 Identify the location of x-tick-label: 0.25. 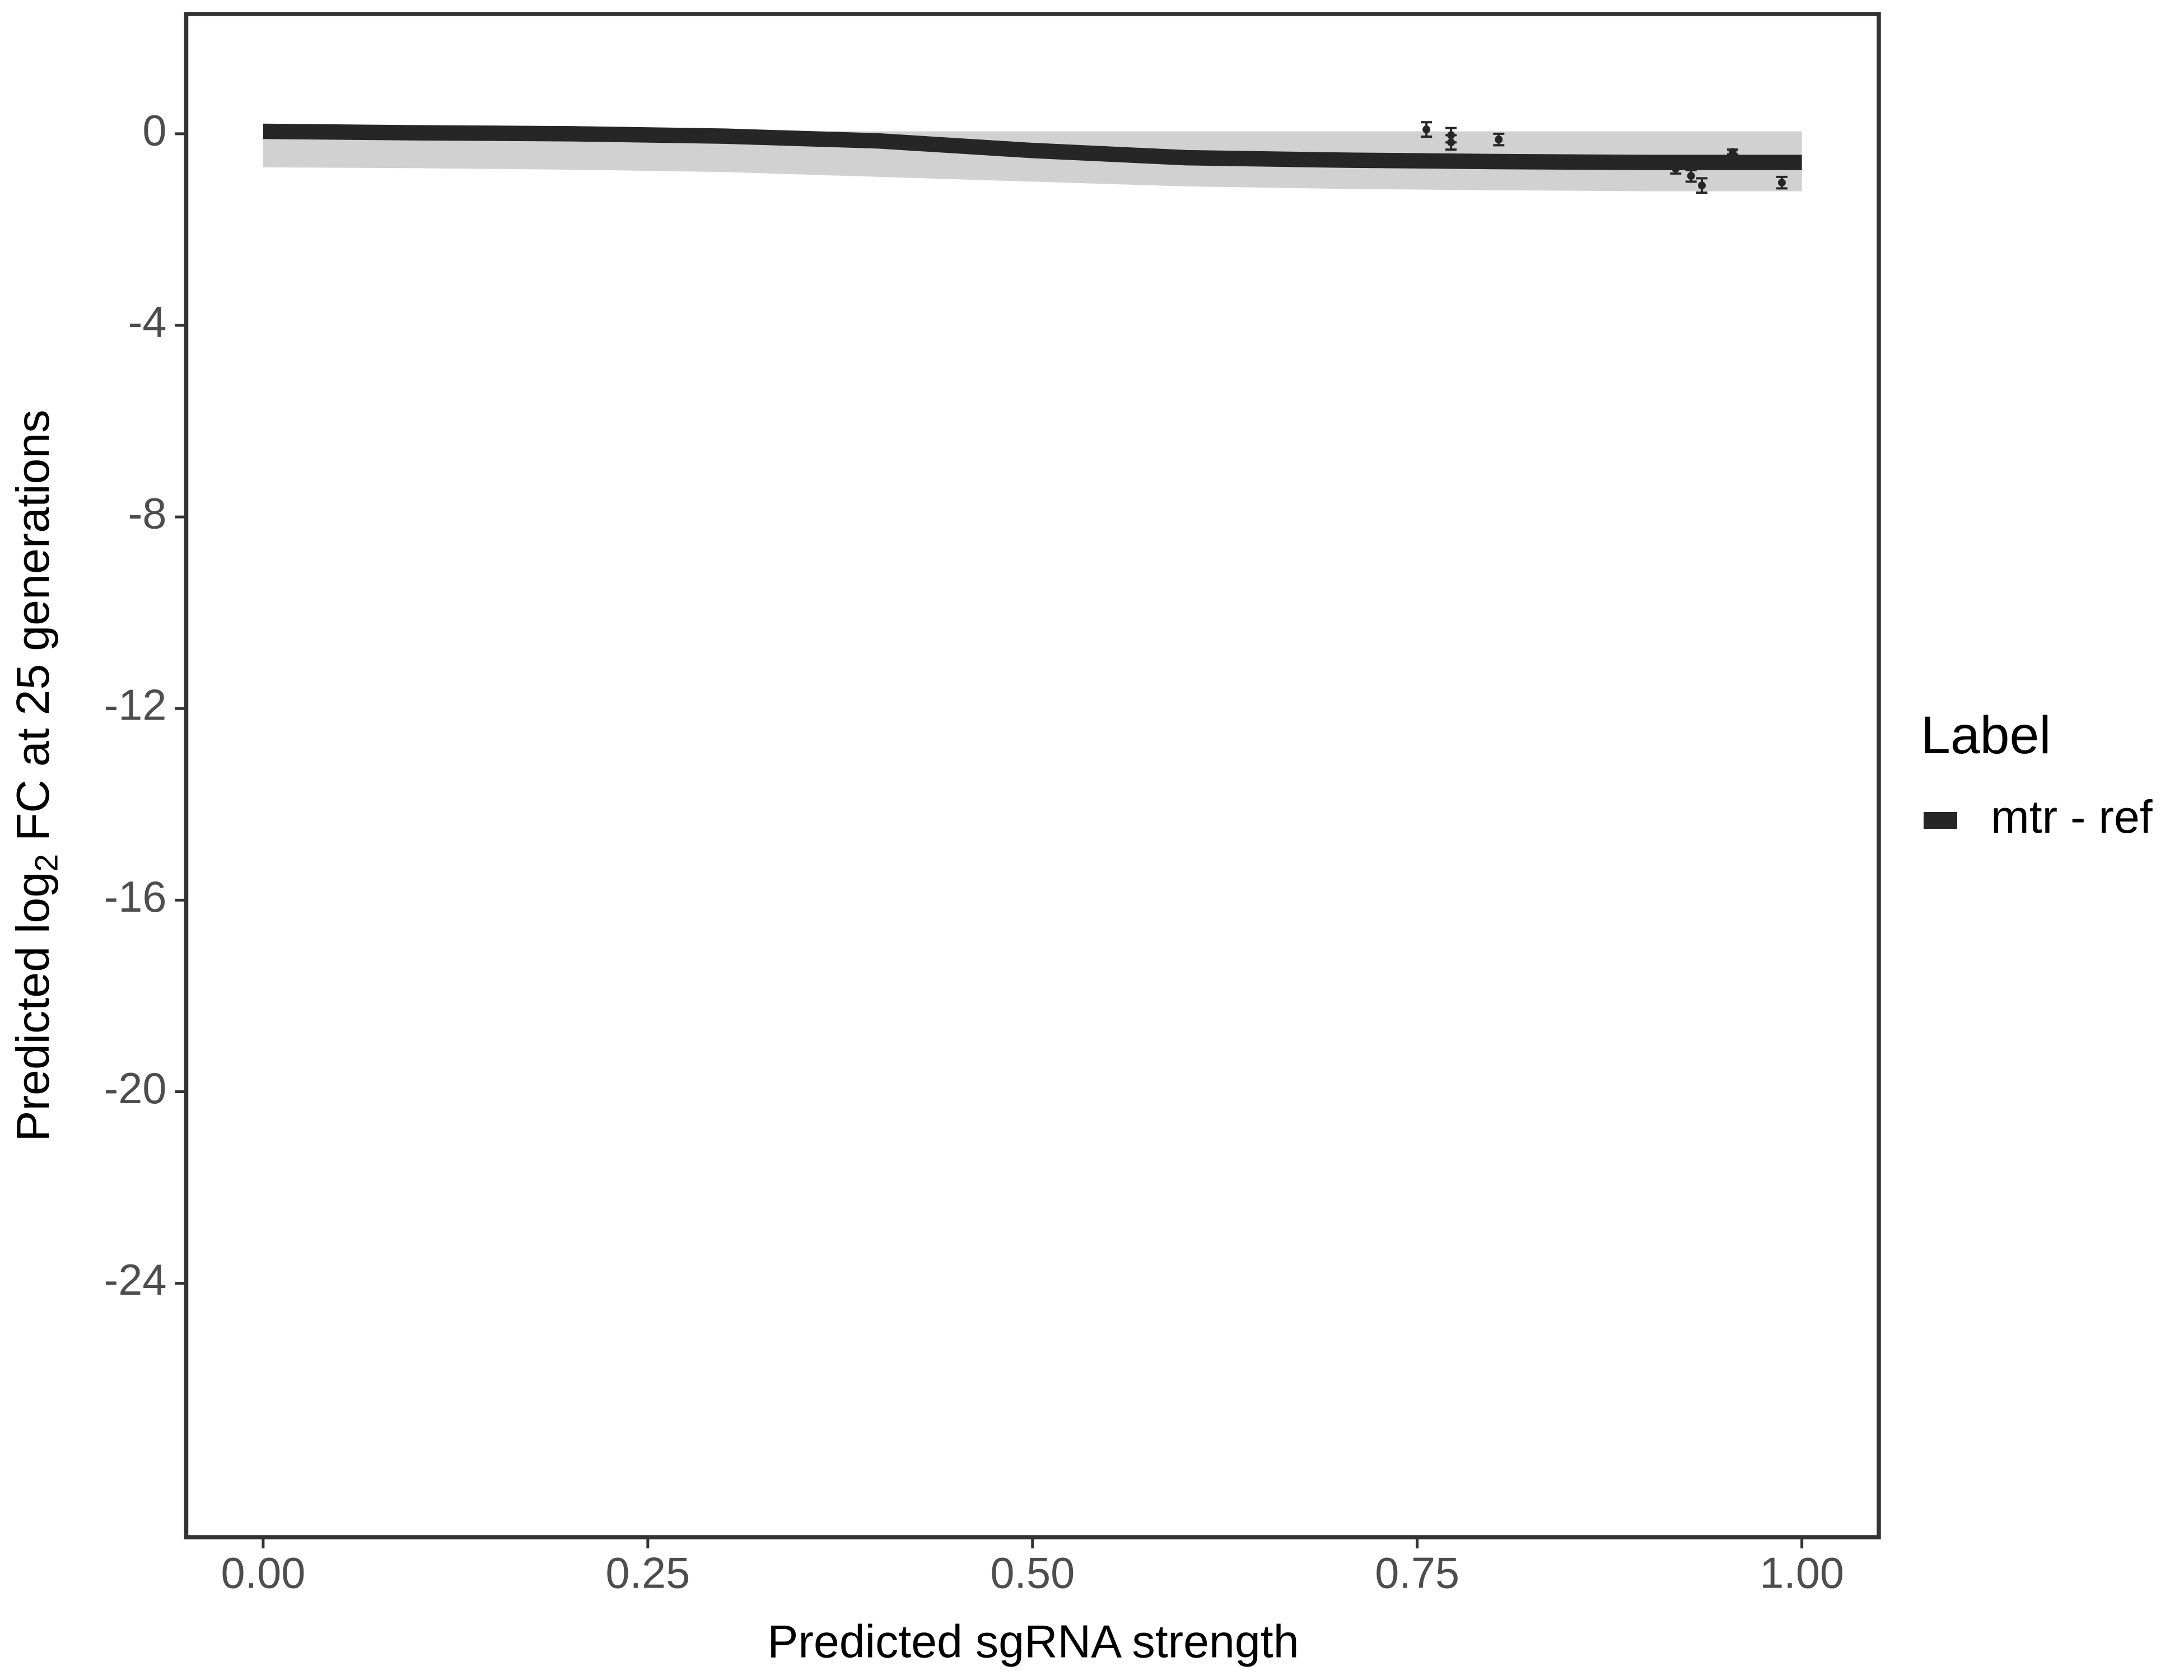
(648, 1573).